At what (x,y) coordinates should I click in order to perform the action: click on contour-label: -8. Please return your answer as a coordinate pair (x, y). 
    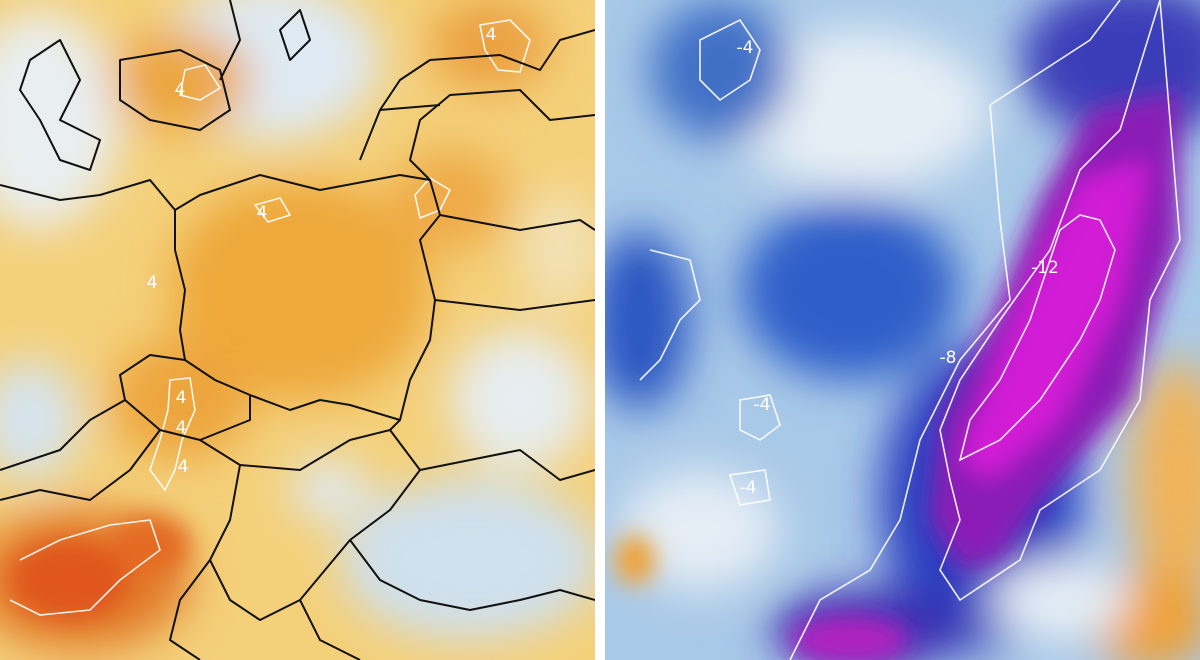
    Looking at the image, I should click on (948, 358).